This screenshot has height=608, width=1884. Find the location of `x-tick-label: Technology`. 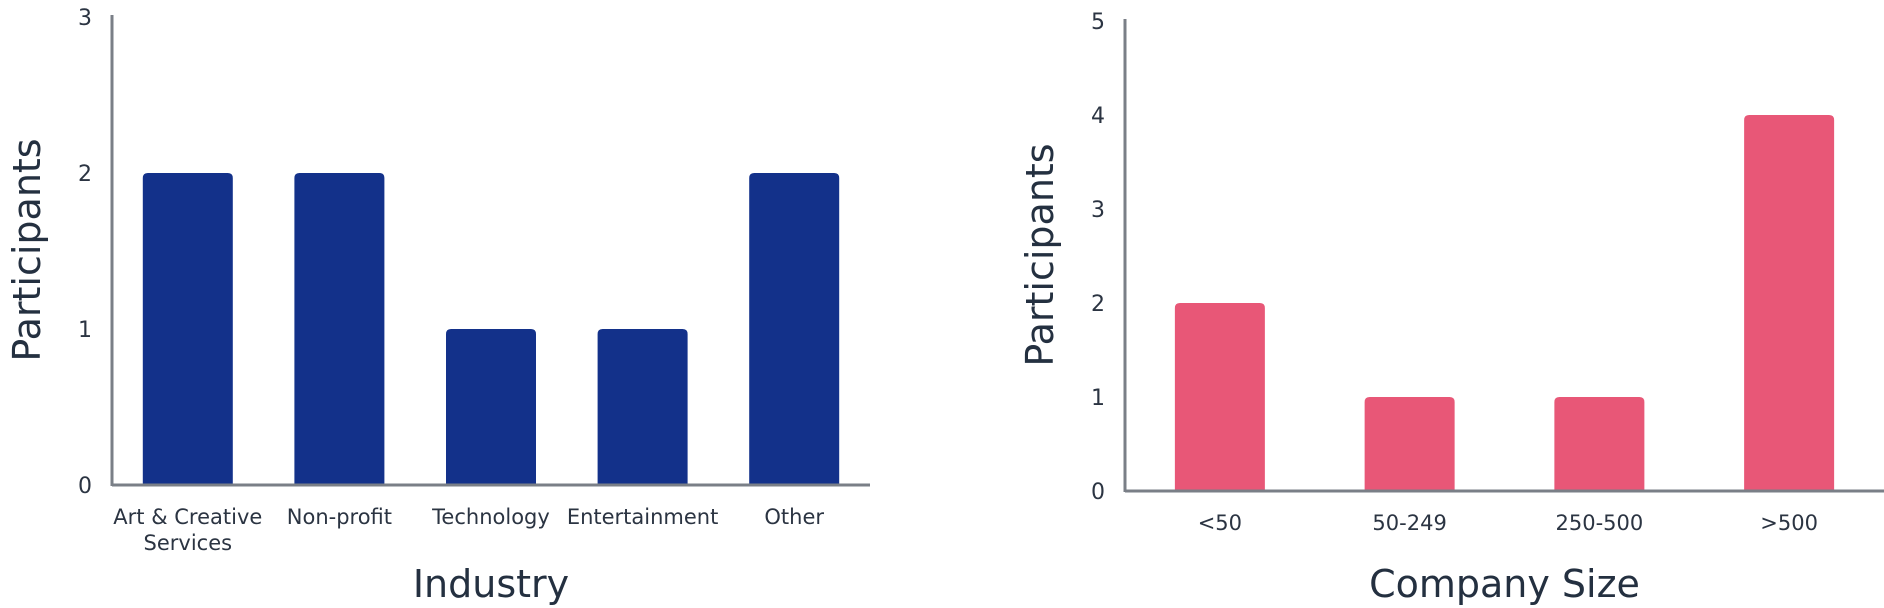

x-tick-label: Technology is located at coordinates (490, 517).